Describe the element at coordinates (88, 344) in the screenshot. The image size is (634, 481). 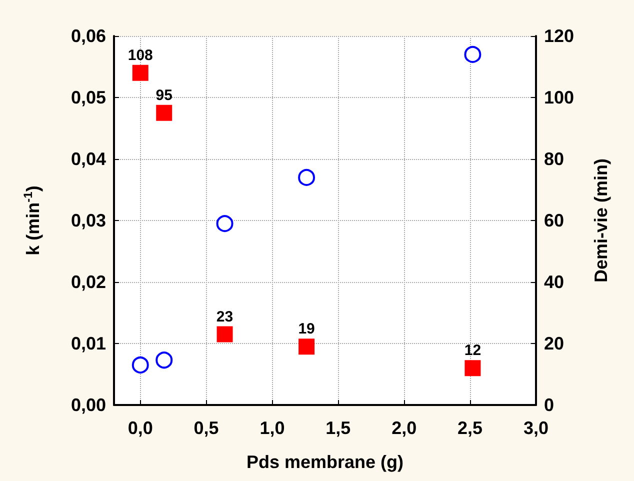
I see `y-tick-label: 0,01` at that location.